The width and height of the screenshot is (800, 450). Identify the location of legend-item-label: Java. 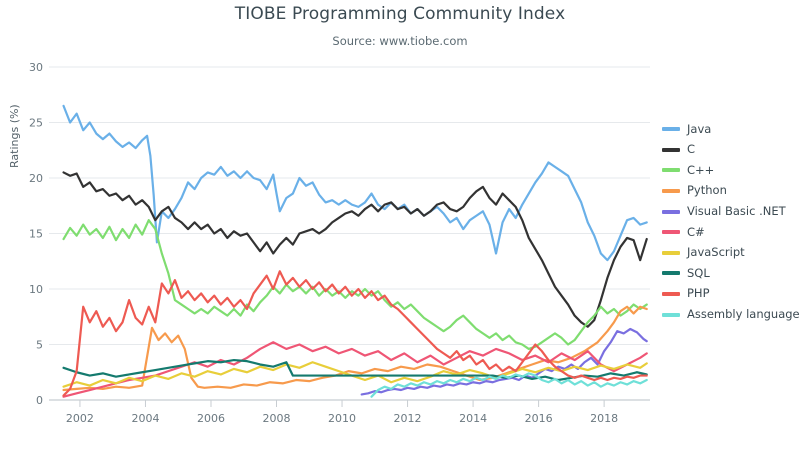
(699, 128).